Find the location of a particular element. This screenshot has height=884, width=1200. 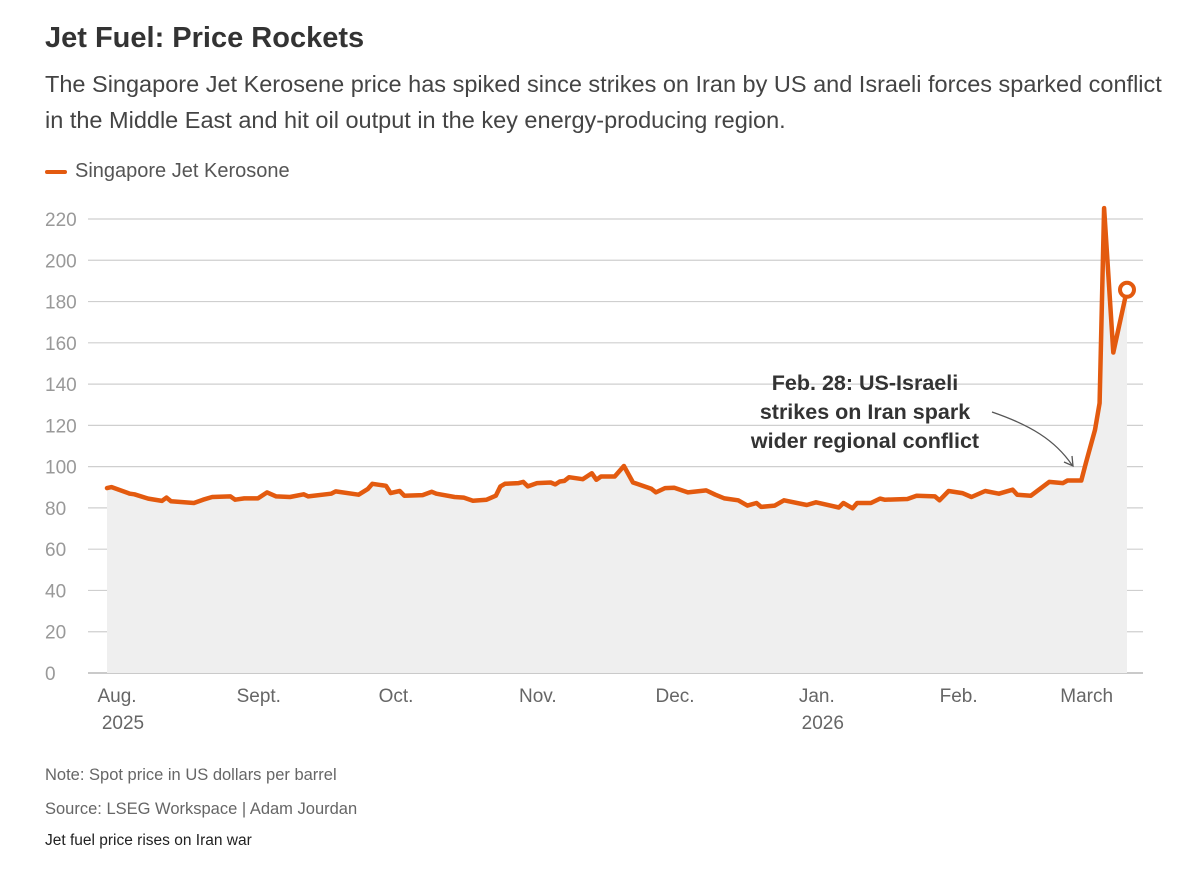

caption: Jet fuel price rises on Iran war is located at coordinates (148, 840).